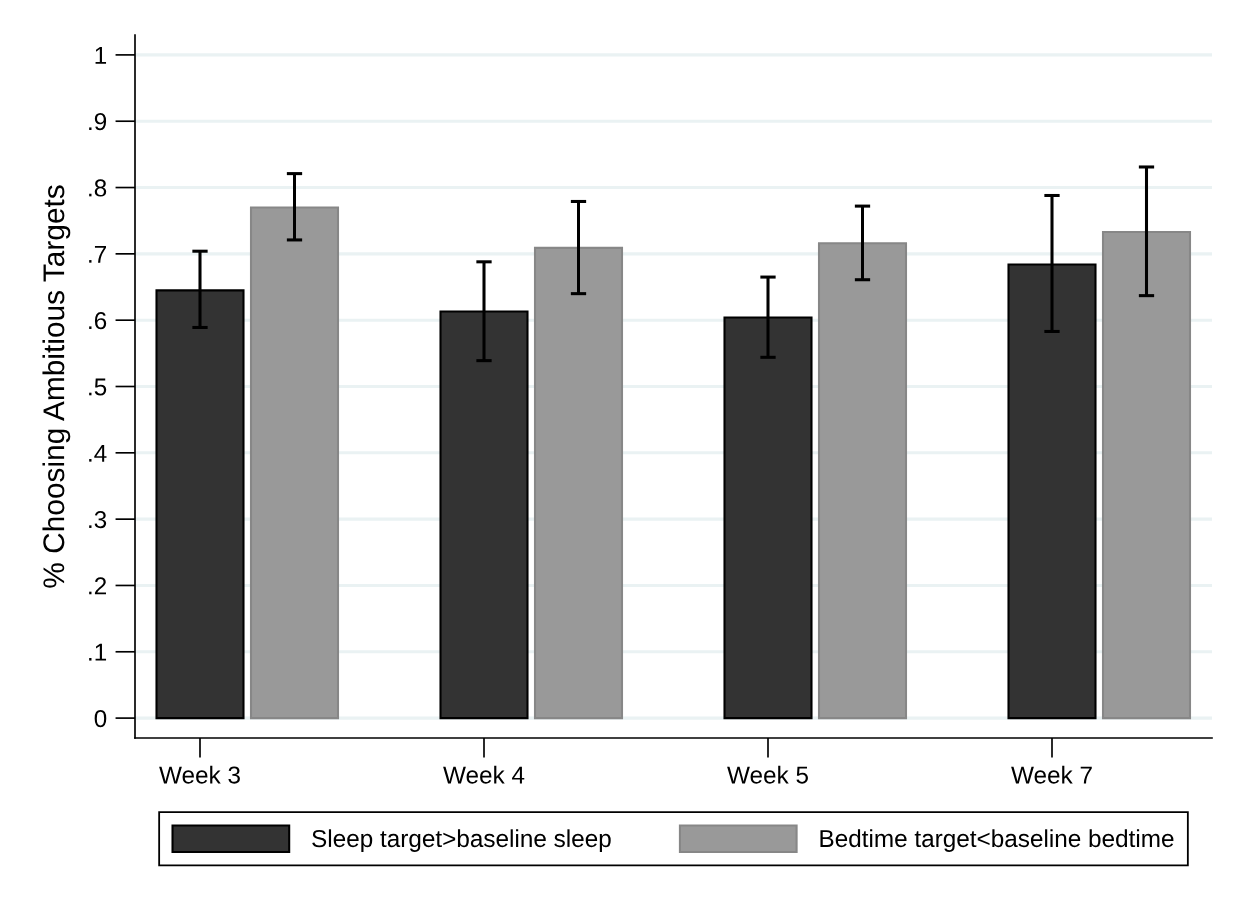 The image size is (1243, 897). What do you see at coordinates (484, 774) in the screenshot?
I see `x-tick-label: Week 4` at bounding box center [484, 774].